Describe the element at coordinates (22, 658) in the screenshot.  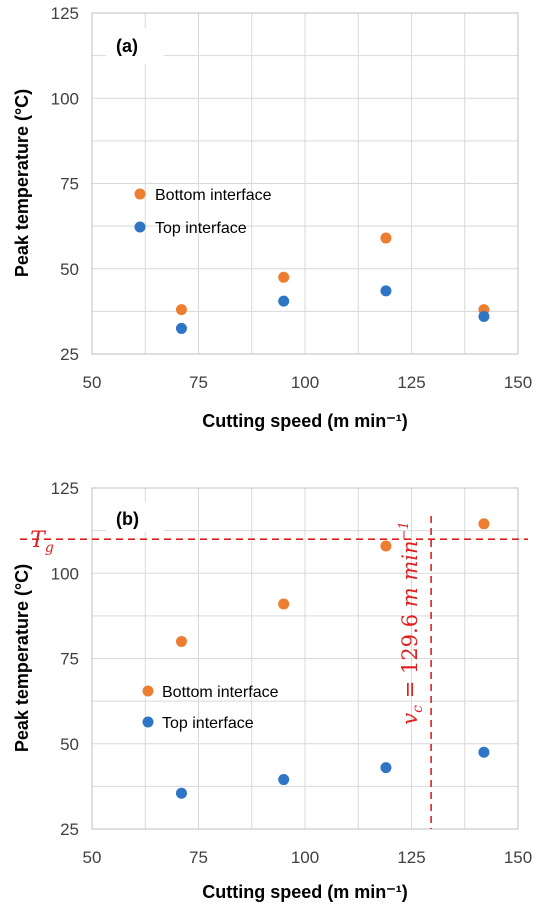
I see `y-axis-title-b: Peak temperature (°C)` at that location.